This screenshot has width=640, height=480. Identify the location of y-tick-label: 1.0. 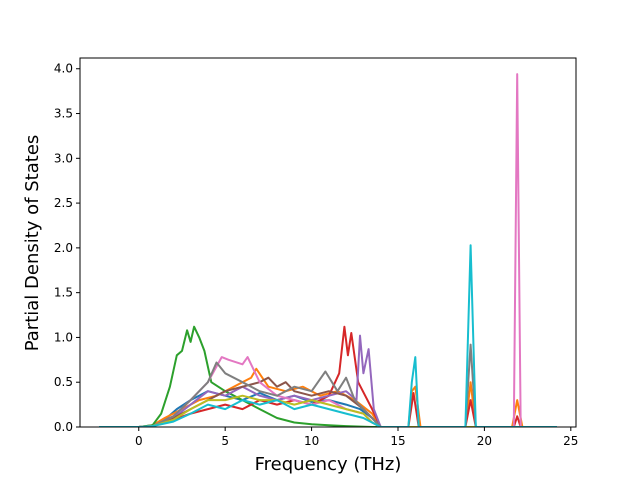
(63, 337).